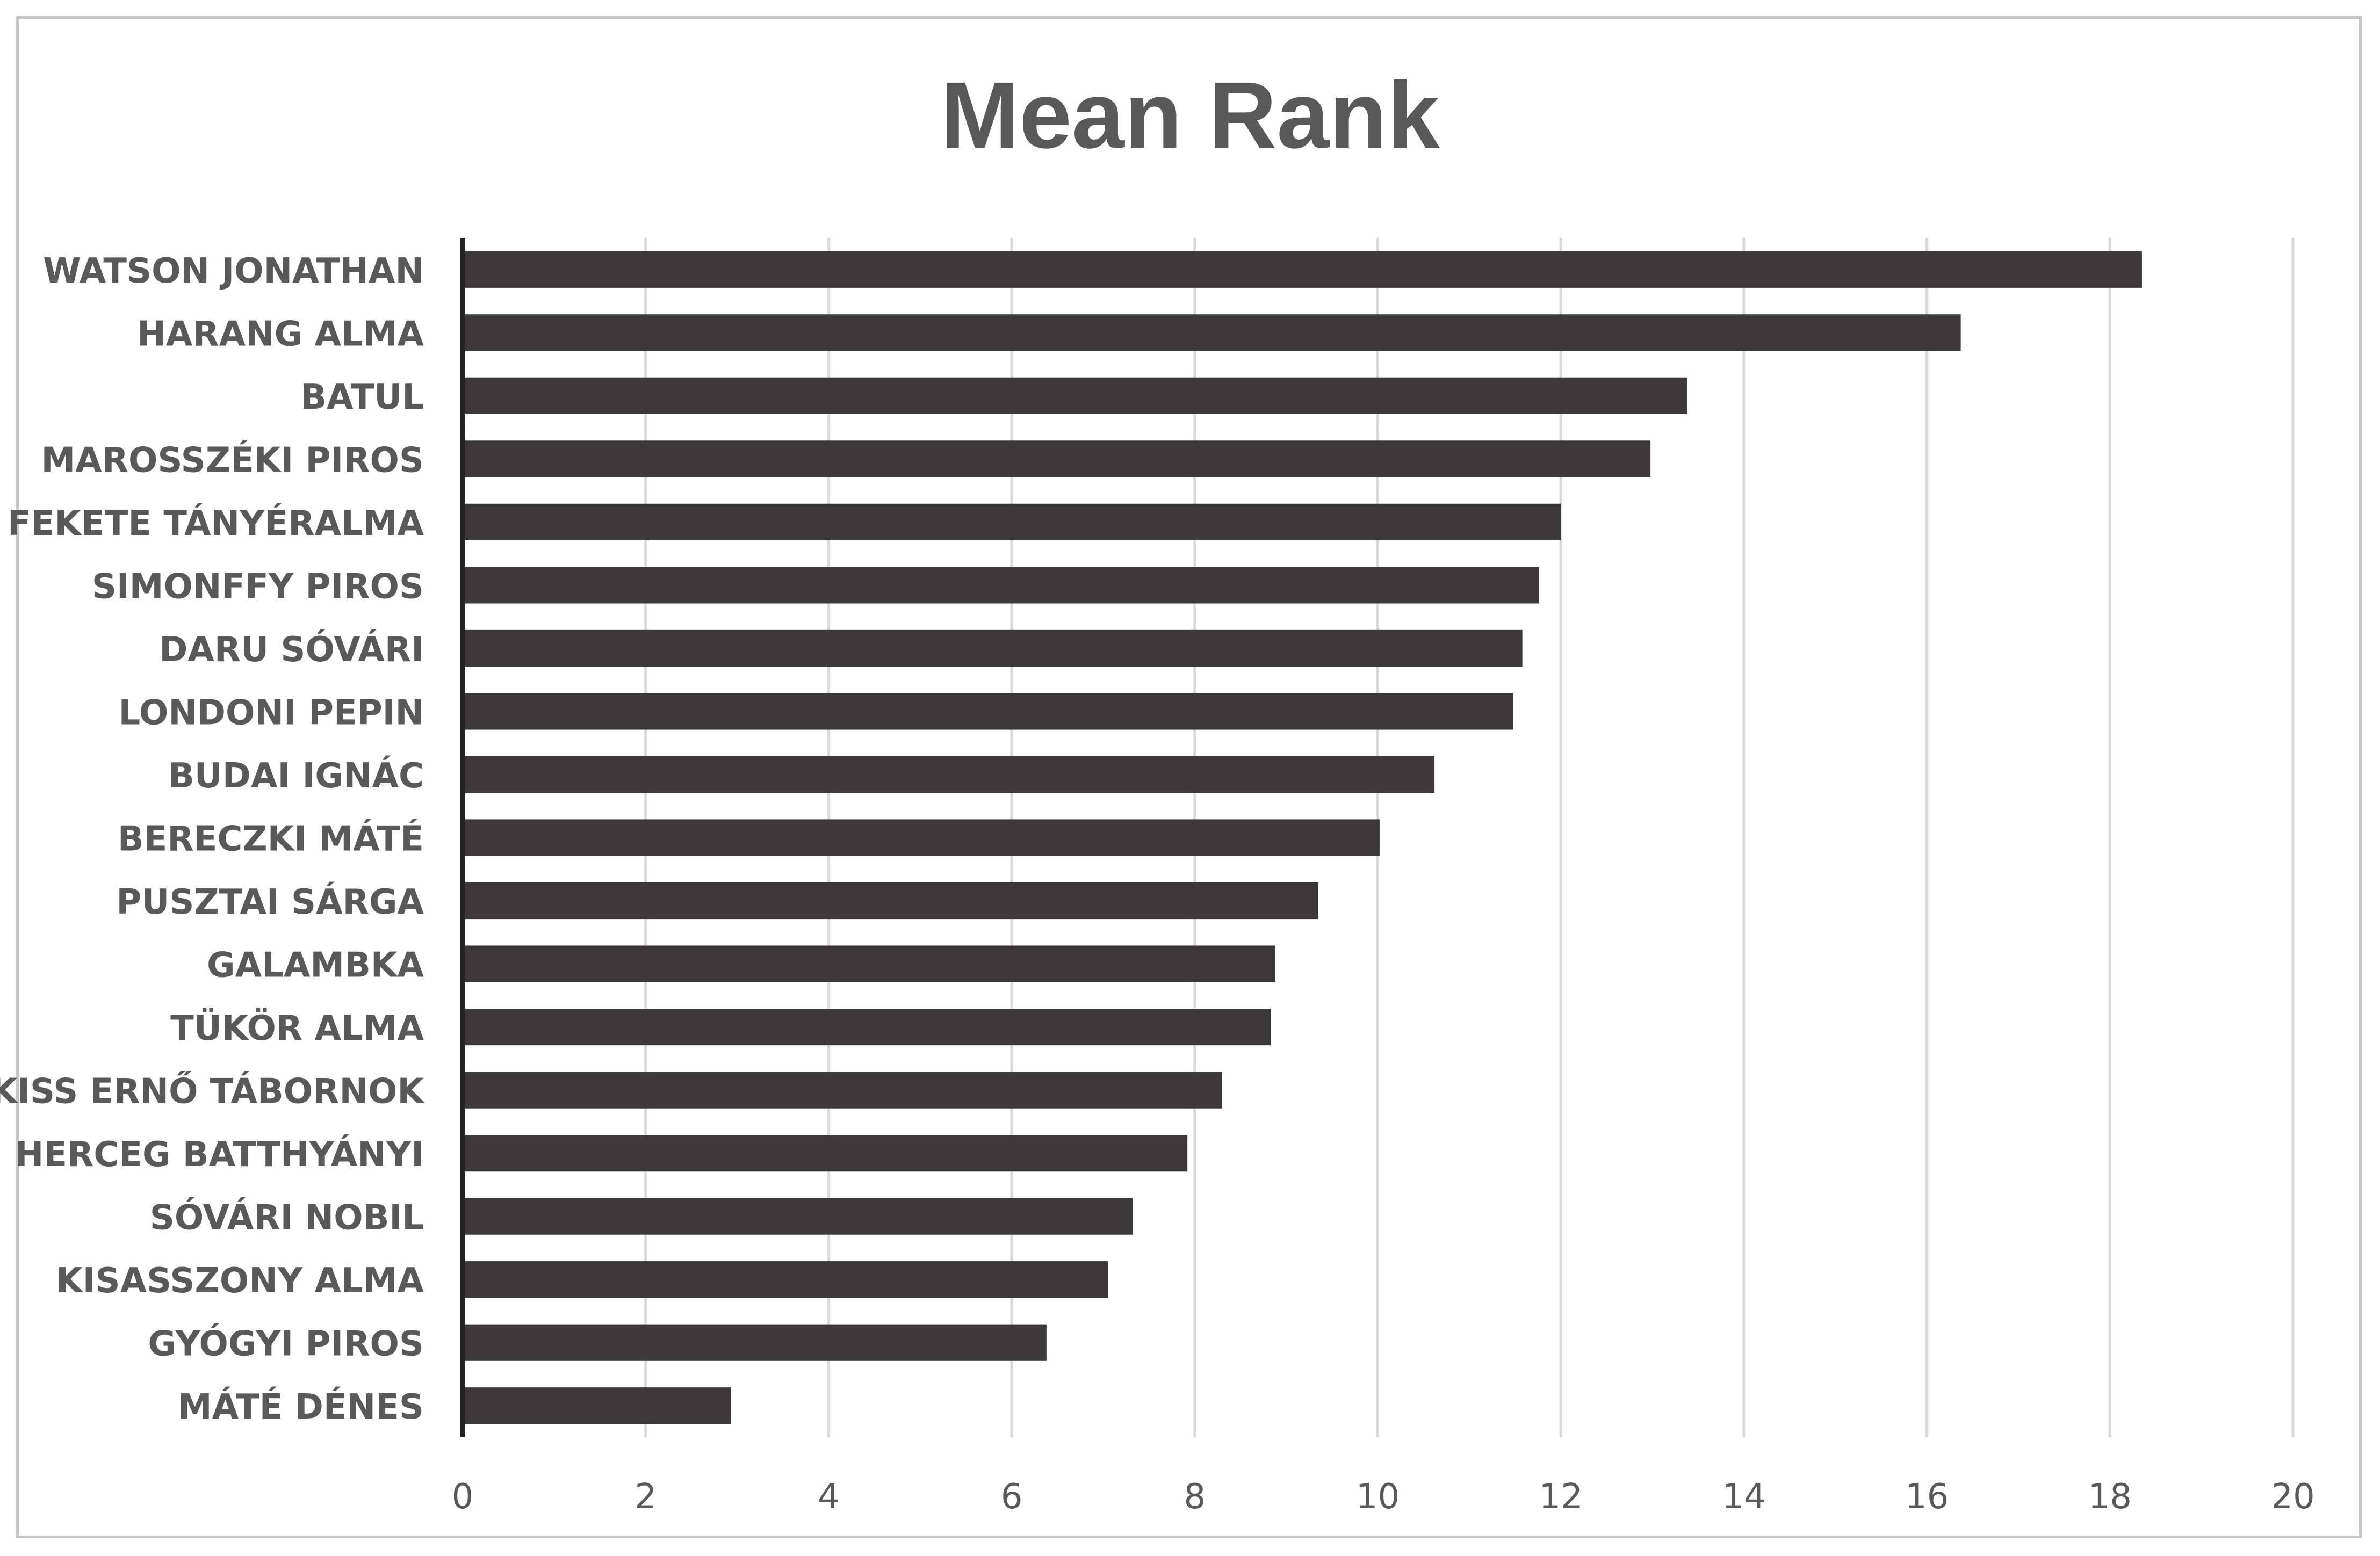 Image resolution: width=2380 pixels, height=1556 pixels. I want to click on category-label: WATSON JONATHAN, so click(233, 271).